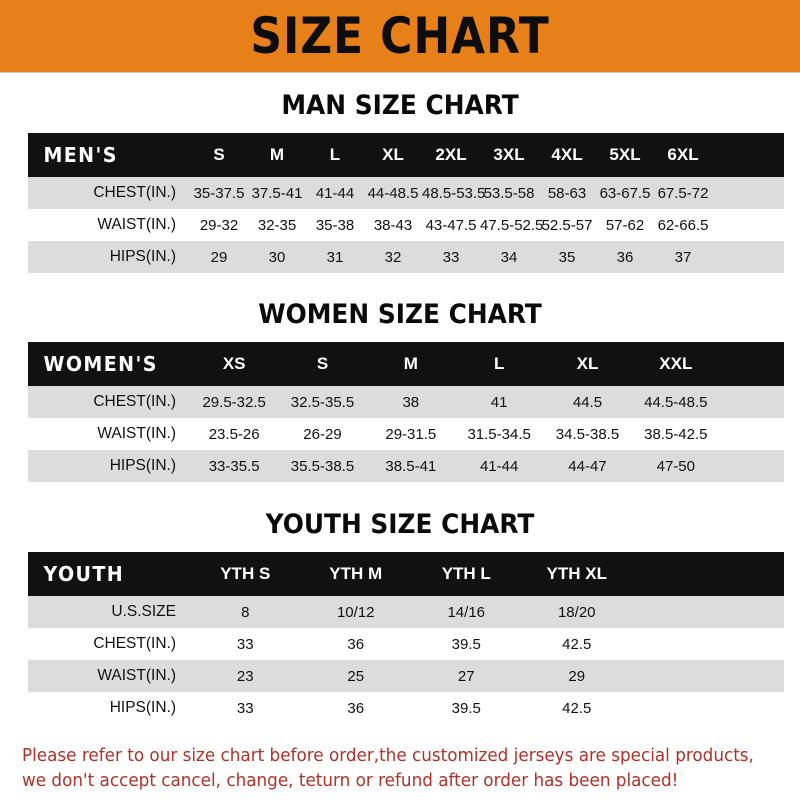 The width and height of the screenshot is (800, 800). What do you see at coordinates (466, 612) in the screenshot?
I see `youth-measurement-cell: 14/16` at bounding box center [466, 612].